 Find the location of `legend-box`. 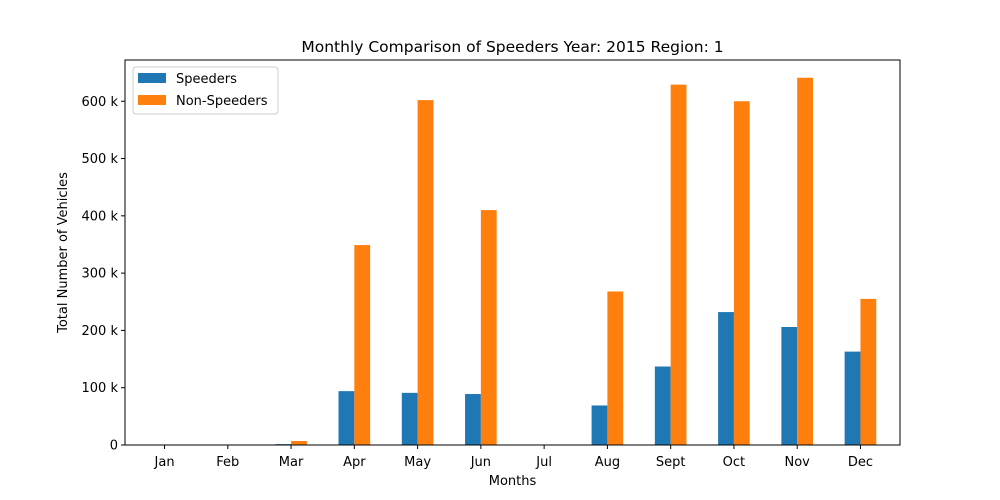

legend-box is located at coordinates (205, 90).